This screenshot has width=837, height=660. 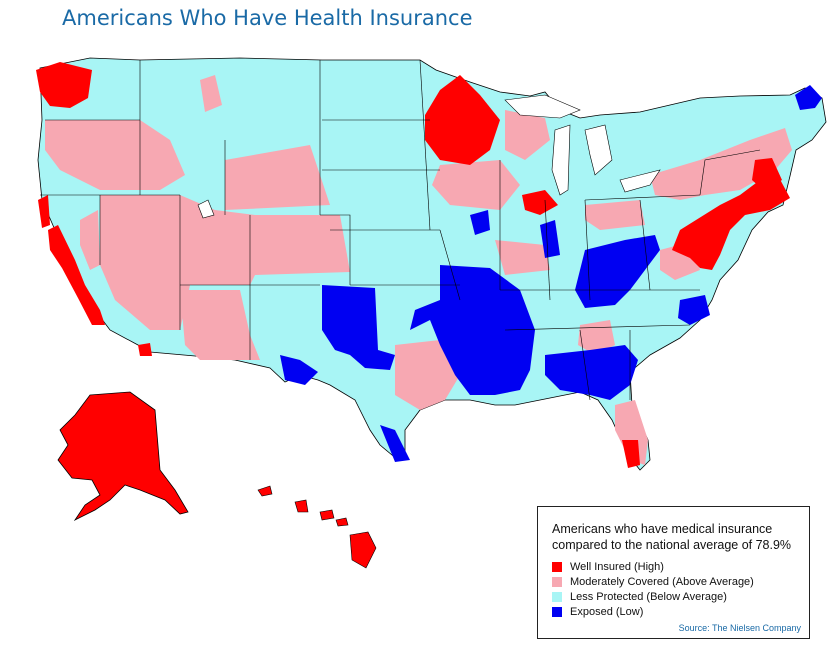 What do you see at coordinates (480, 222) in the screenshot?
I see `region-missouri-spot` at bounding box center [480, 222].